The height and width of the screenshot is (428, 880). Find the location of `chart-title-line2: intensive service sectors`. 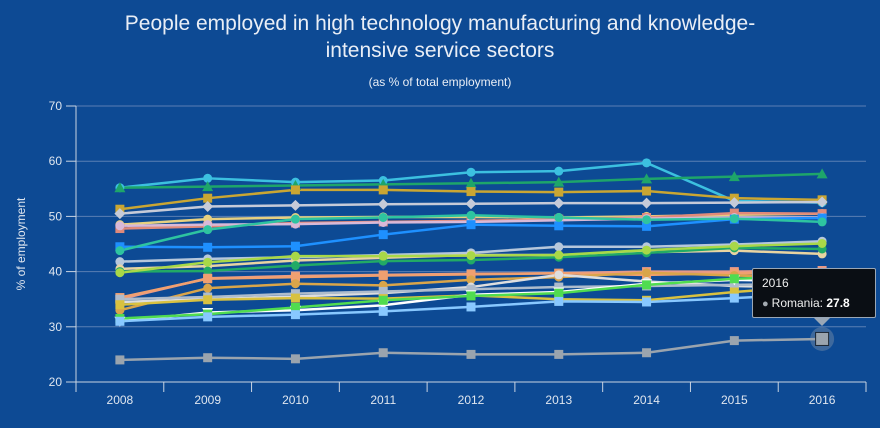

chart-title-line2: intensive service sectors is located at coordinates (440, 50).